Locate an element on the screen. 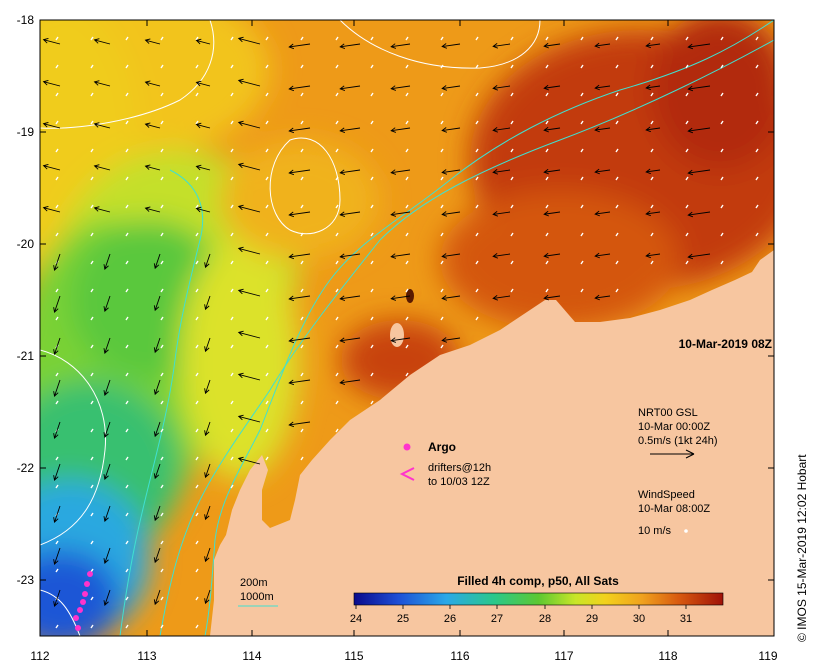 Image resolution: width=818 pixels, height=672 pixels. colorbar-title: Filled 4h comp, p50, All Sats is located at coordinates (538, 581).